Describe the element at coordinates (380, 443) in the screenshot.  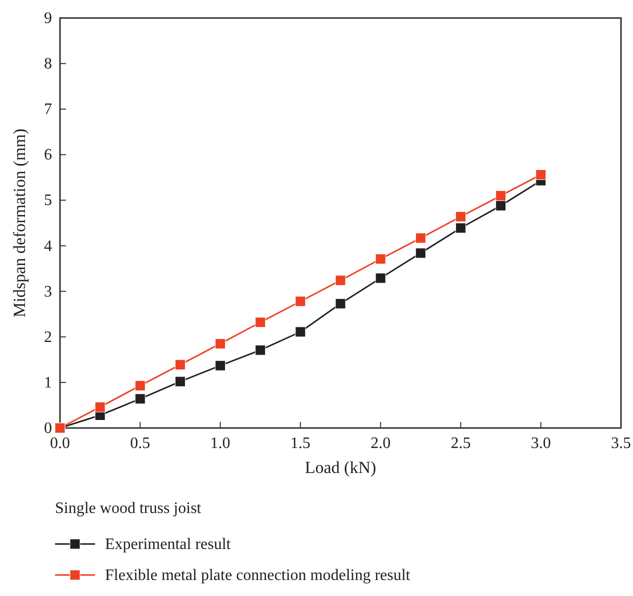
I see `x-tick-label: 2.0` at that location.